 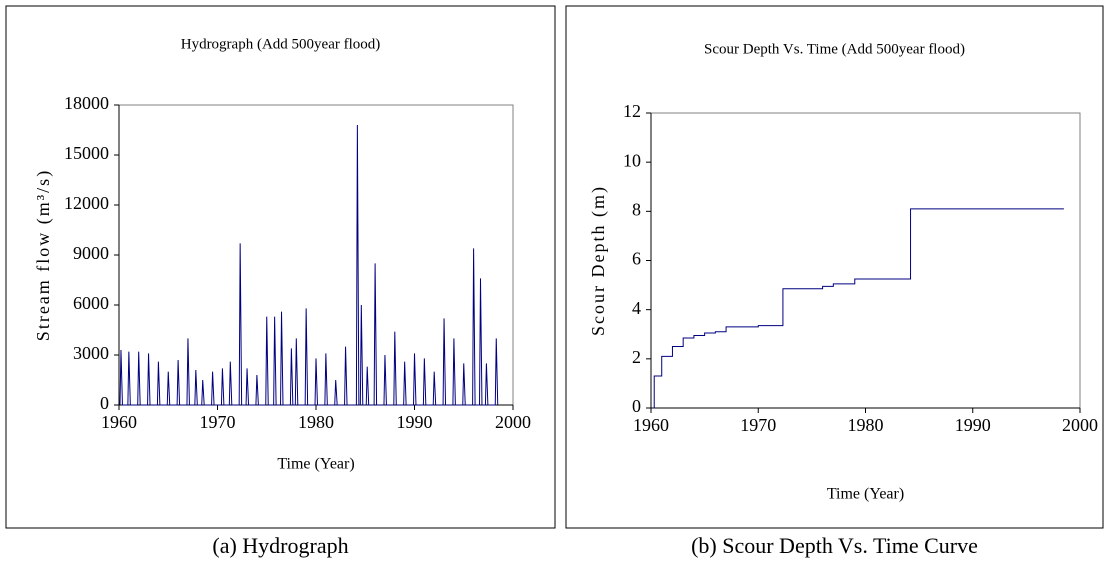 What do you see at coordinates (86, 203) in the screenshot?
I see `y-tick-label: 12000` at bounding box center [86, 203].